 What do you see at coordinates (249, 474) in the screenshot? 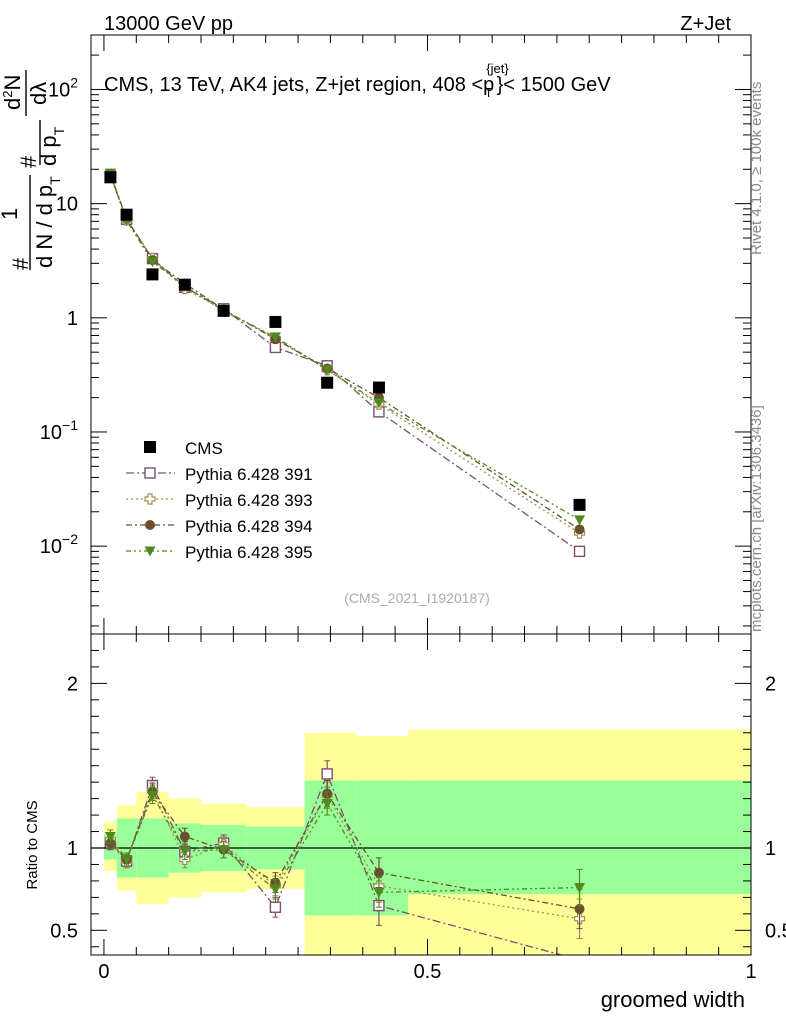
I see `legend-label-s391: Pythia 6.428 391` at bounding box center [249, 474].